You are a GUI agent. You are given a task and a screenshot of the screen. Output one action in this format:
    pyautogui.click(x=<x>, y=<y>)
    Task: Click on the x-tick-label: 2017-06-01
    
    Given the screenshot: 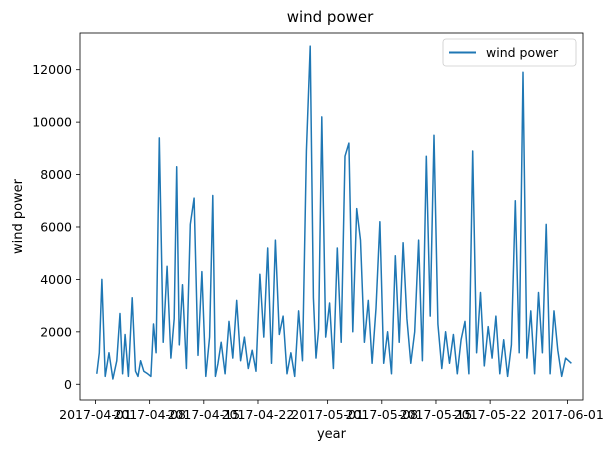 What is the action you would take?
    pyautogui.click(x=567, y=414)
    